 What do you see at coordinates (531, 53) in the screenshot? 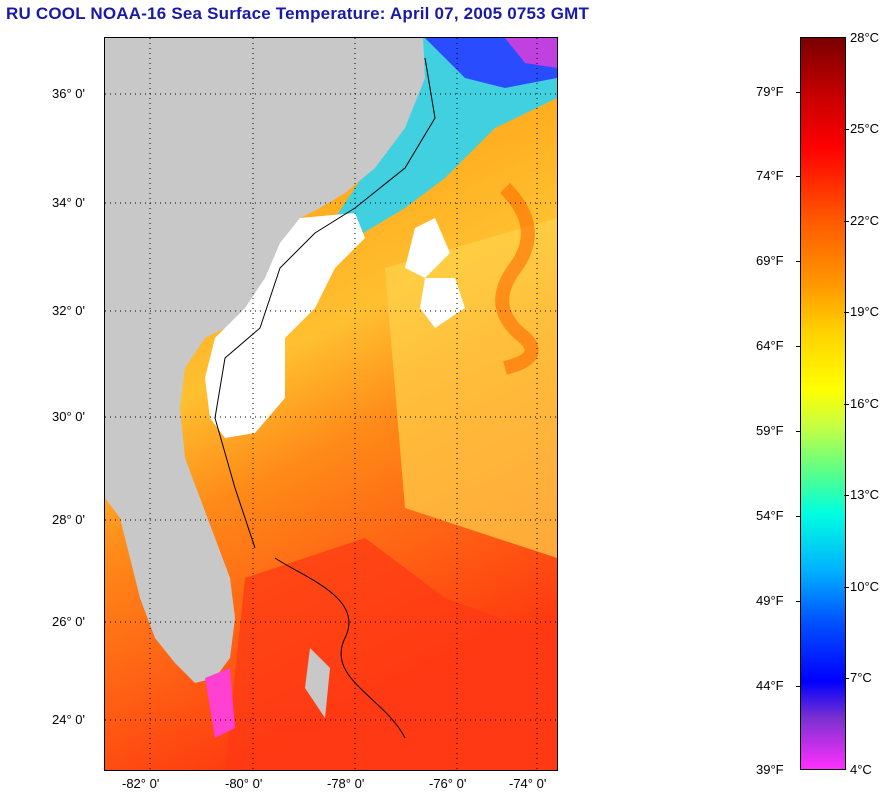
I see `coldest-water` at bounding box center [531, 53].